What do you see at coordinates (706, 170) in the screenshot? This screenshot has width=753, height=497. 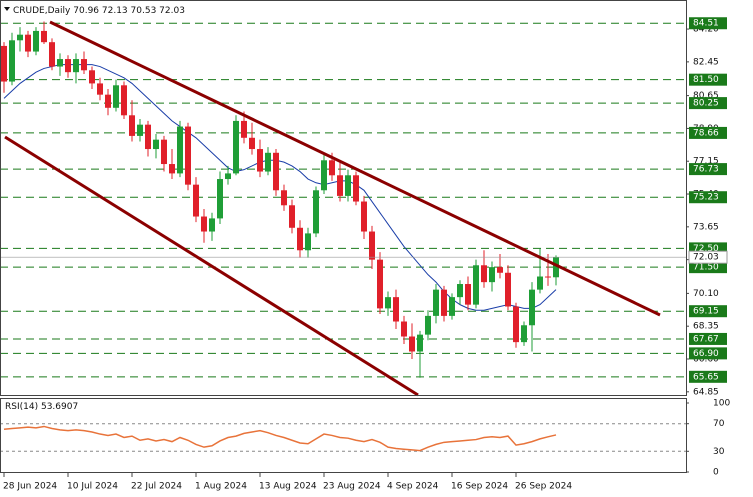 I see `level-label: 76.73` at bounding box center [706, 170].